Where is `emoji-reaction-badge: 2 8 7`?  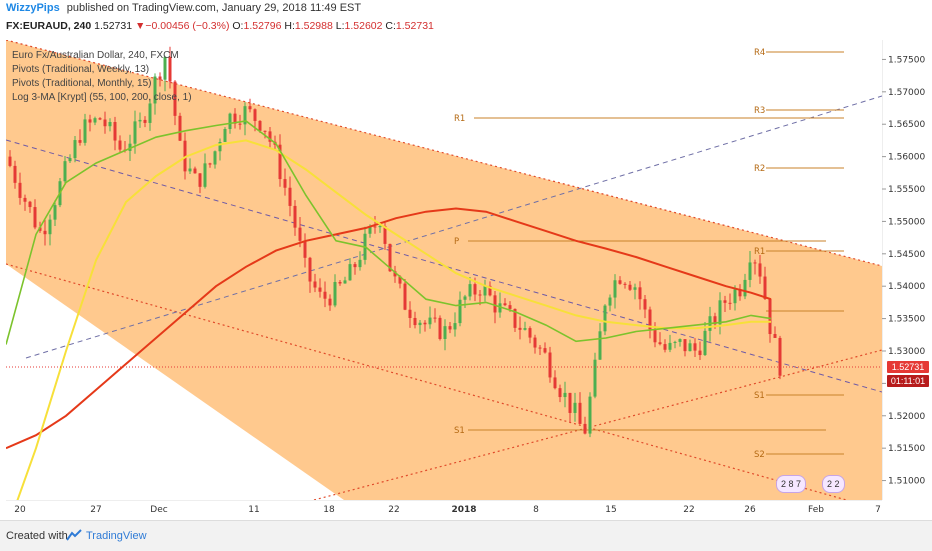 emoji-reaction-badge: 2 8 7 is located at coordinates (791, 484).